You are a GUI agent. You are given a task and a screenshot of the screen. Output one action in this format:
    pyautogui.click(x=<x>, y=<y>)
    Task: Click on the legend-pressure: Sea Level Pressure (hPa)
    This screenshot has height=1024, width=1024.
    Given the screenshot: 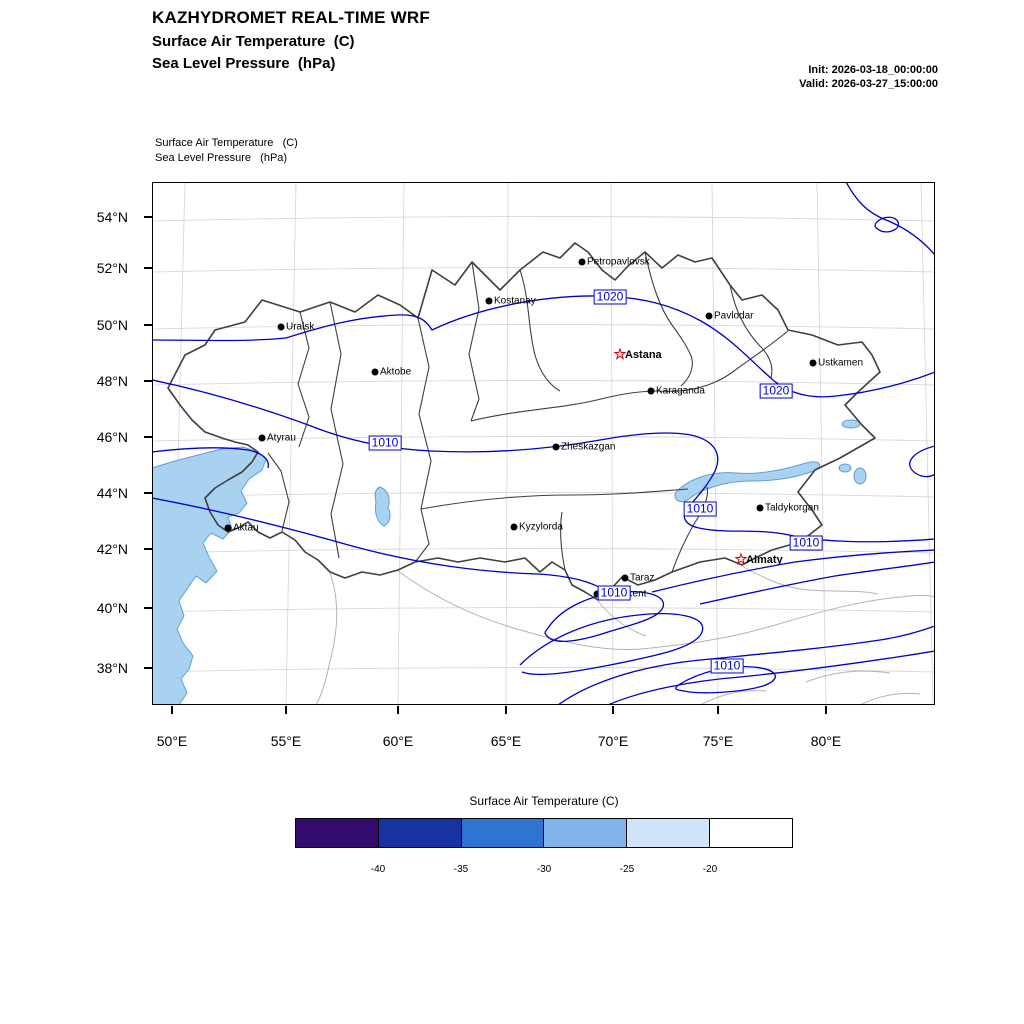 What is the action you would take?
    pyautogui.click(x=221, y=158)
    